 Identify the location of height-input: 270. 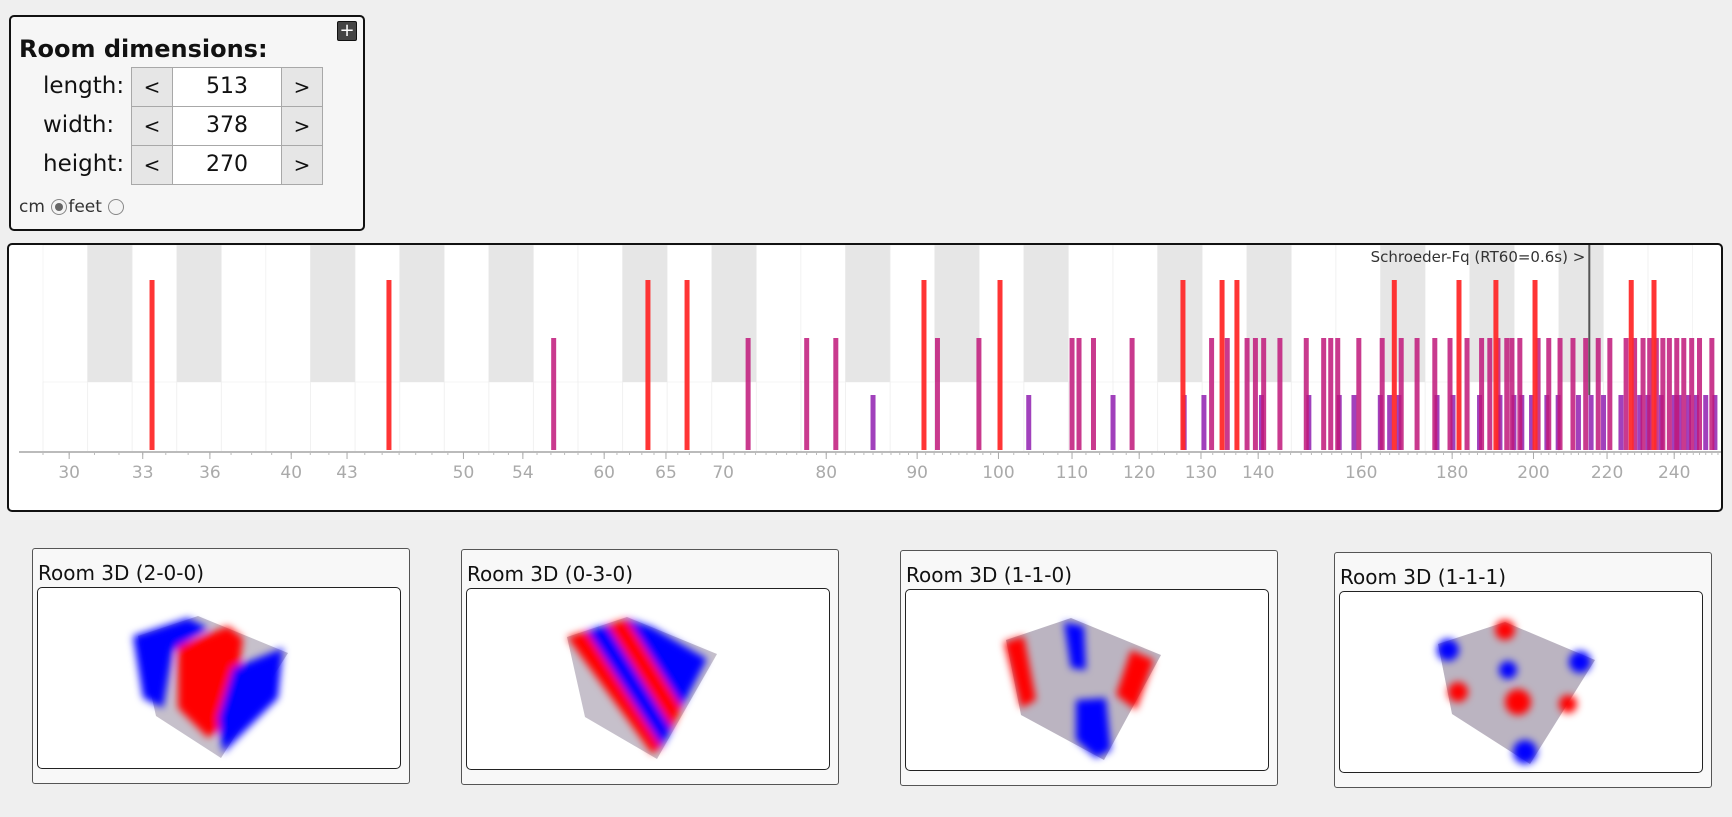
(227, 165).